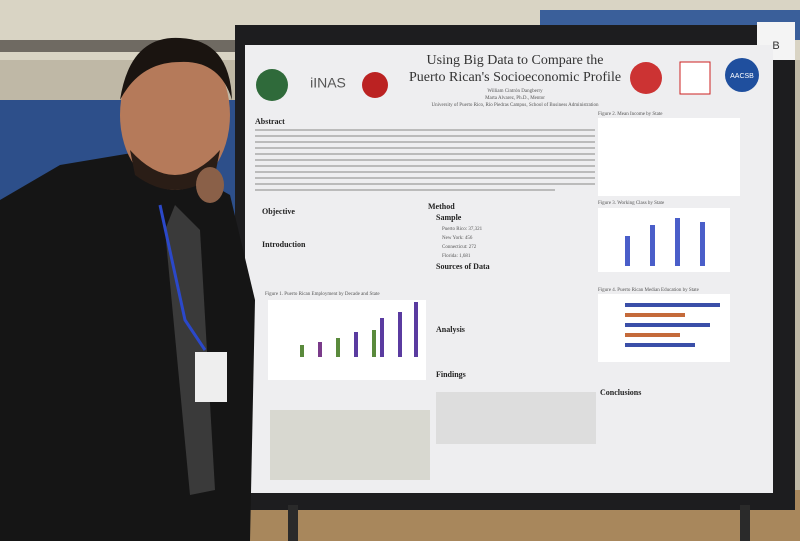 Image resolution: width=800 pixels, height=541 pixels. I want to click on section-heading: Objective, so click(278, 211).